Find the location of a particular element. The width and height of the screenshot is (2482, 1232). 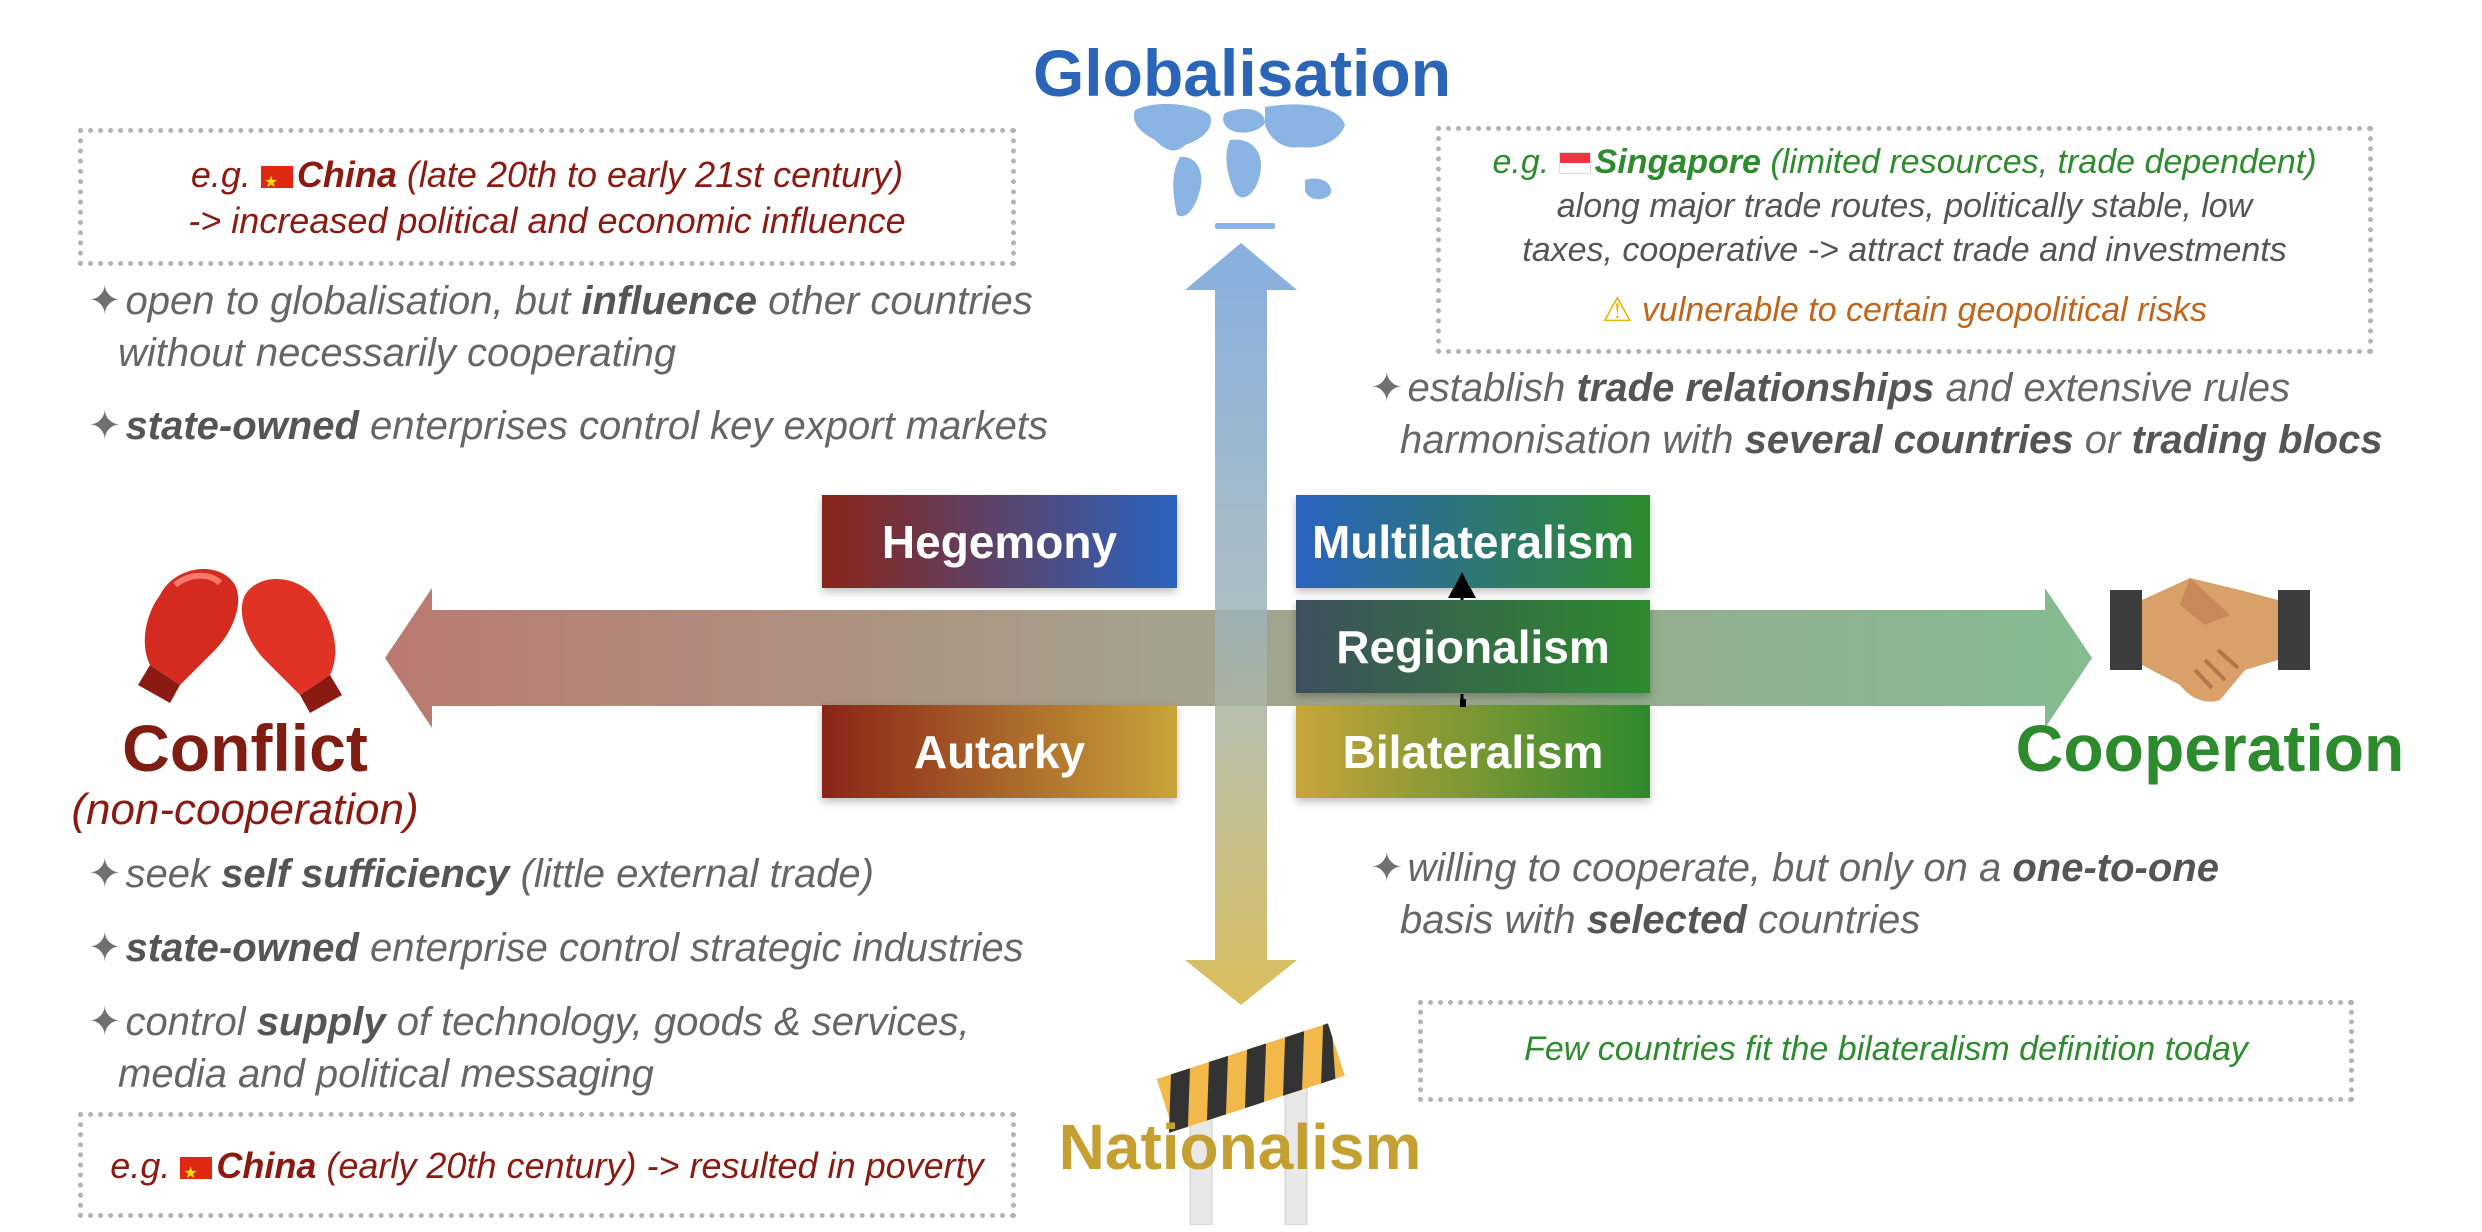

roadblock-barrier-icon is located at coordinates (1250, 1124).